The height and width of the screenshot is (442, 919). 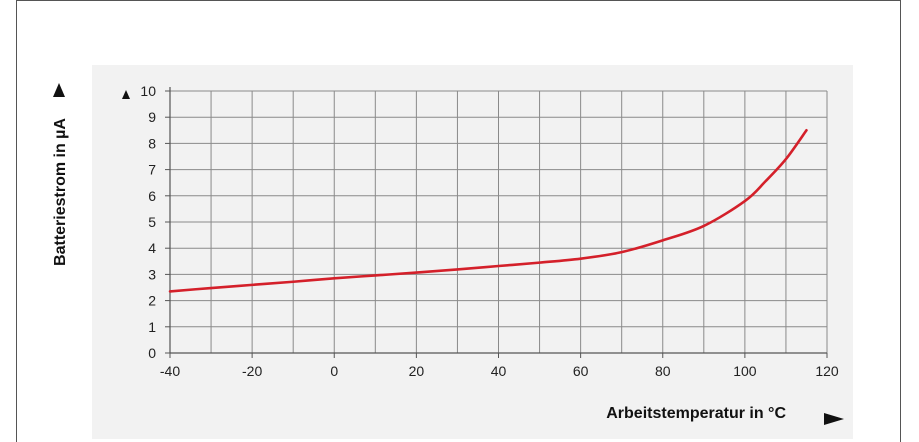 I want to click on y-tick-label: 9, so click(x=152, y=117).